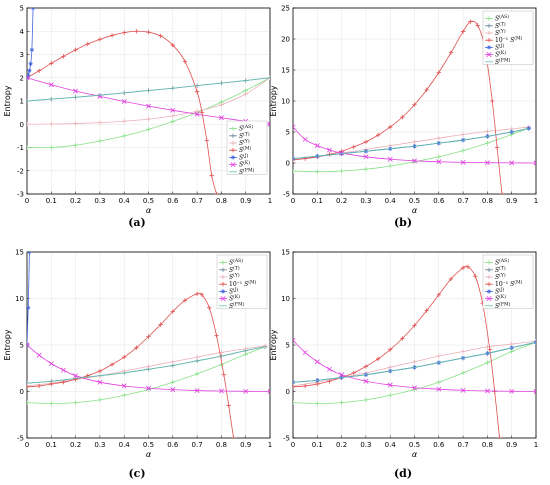  What do you see at coordinates (286, 195) in the screenshot?
I see `y-tick-label: -5` at bounding box center [286, 195].